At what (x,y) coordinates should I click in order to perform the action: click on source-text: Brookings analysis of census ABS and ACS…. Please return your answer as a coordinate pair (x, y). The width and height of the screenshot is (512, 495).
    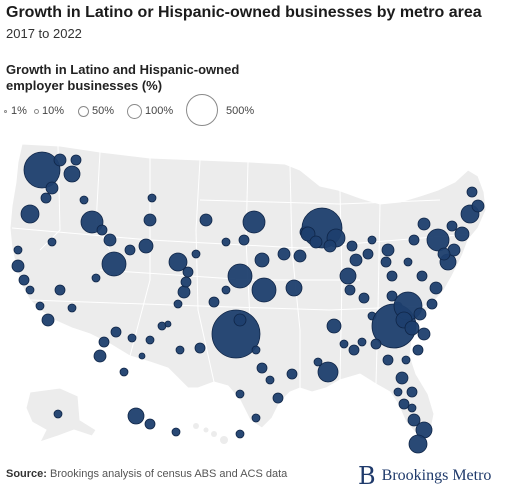
    Looking at the image, I should click on (169, 474).